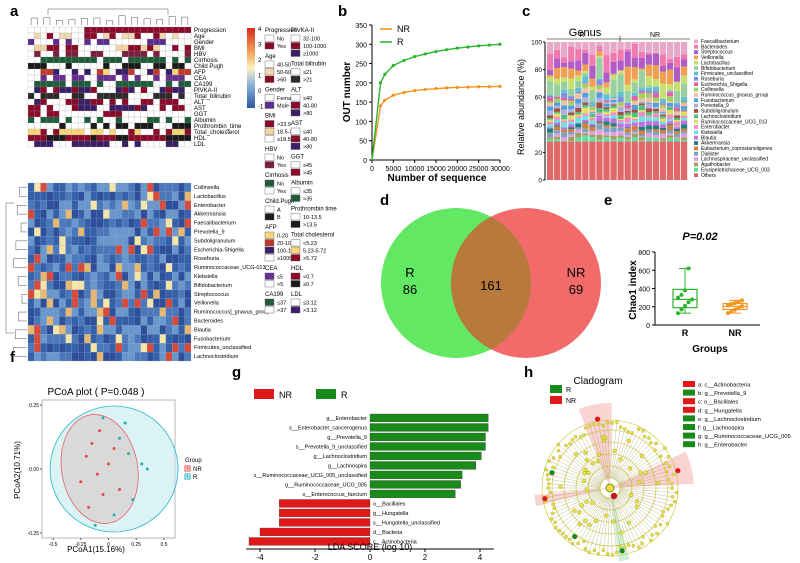  What do you see at coordinates (696, 169) in the screenshot?
I see `legend-swatch` at bounding box center [696, 169].